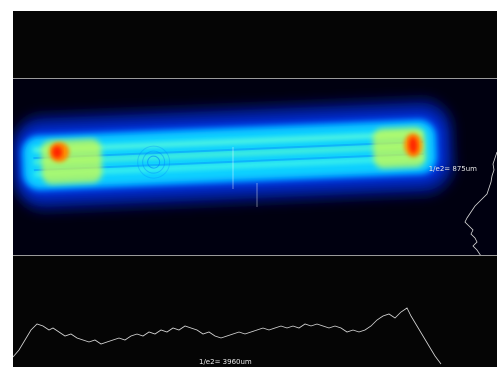 This screenshot has height=367, width=501. Describe the element at coordinates (225, 362) in the screenshot. I see `horizontal-width-label: 1/e2= 3960um` at that location.